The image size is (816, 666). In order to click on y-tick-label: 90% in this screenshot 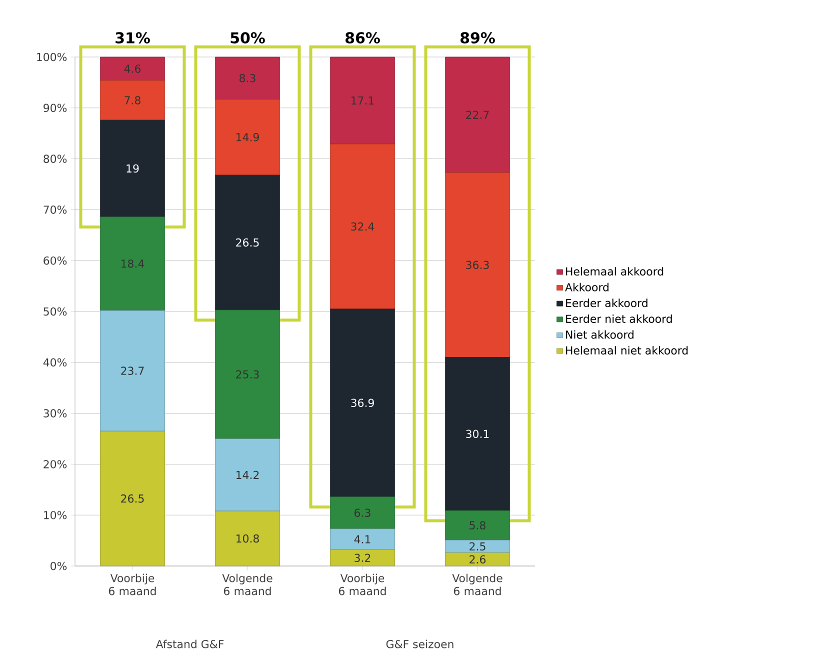, I will do `click(55, 108)`.